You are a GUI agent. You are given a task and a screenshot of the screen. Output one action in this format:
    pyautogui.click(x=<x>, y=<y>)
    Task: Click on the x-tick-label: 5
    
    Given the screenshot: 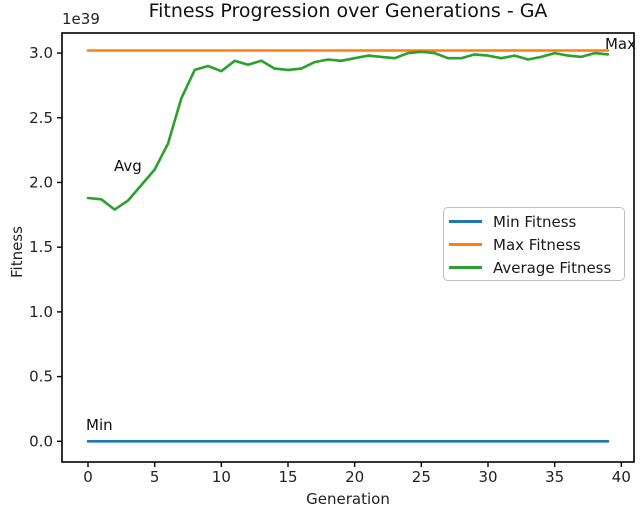 What is the action you would take?
    pyautogui.click(x=155, y=477)
    